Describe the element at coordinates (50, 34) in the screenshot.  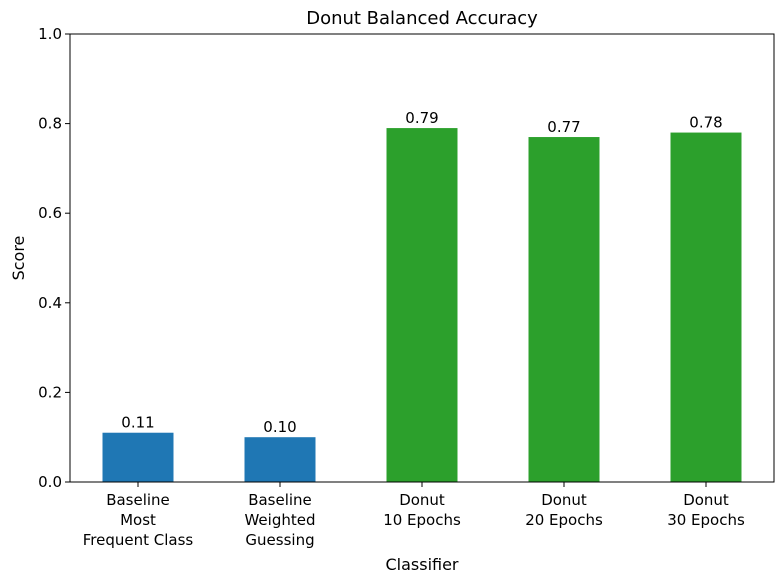
I see `y-tick-label: 1.0` at that location.